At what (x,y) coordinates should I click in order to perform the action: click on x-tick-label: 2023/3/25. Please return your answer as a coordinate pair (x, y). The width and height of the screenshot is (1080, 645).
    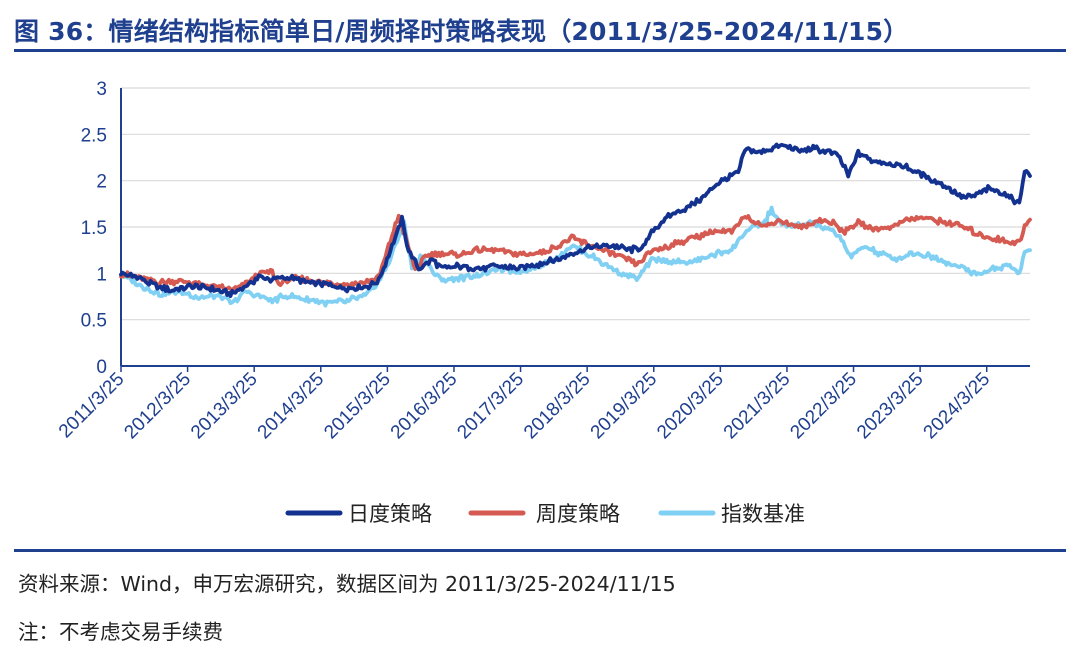
    Looking at the image, I should click on (890, 406).